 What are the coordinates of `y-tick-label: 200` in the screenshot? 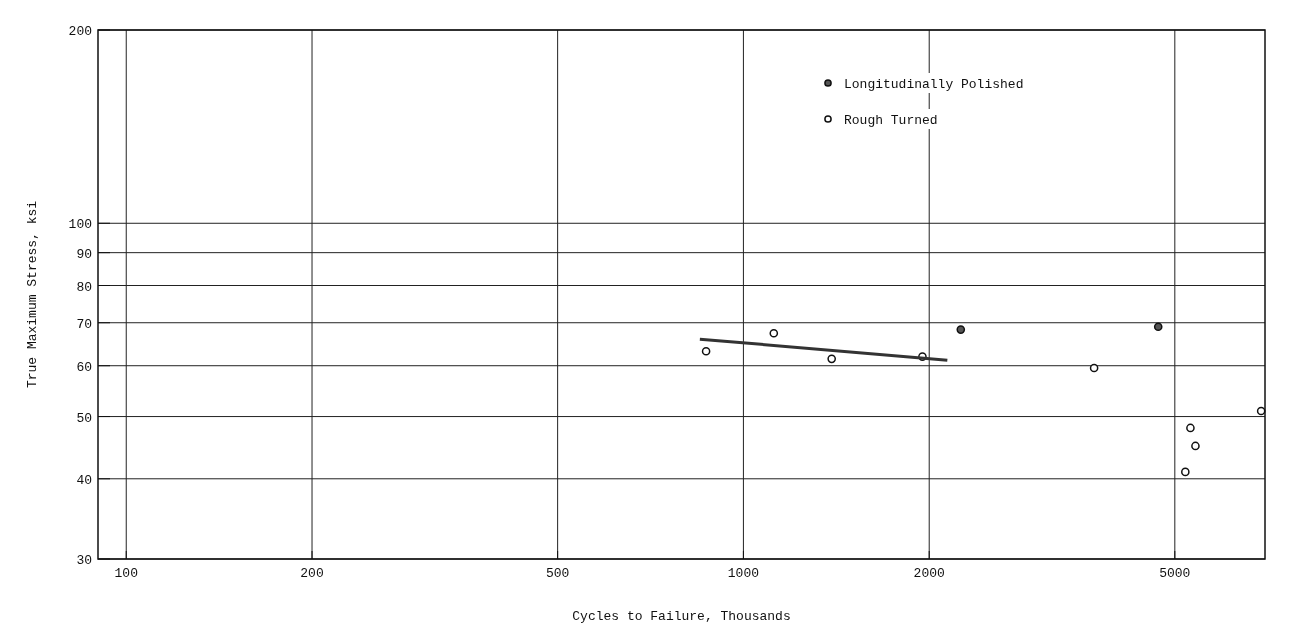 It's located at (80, 31).